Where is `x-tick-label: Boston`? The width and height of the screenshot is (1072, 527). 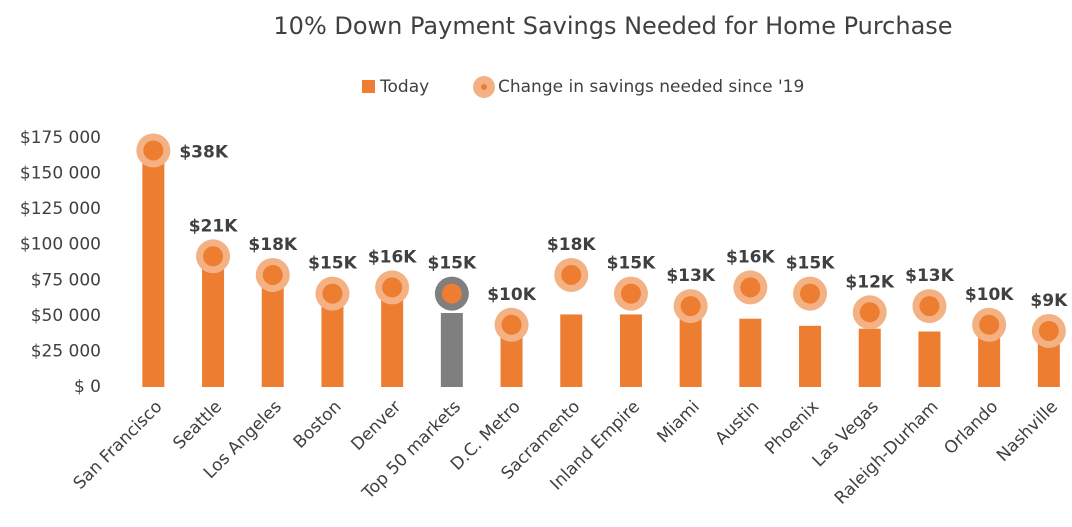
x-tick-label: Boston is located at coordinates (318, 425).